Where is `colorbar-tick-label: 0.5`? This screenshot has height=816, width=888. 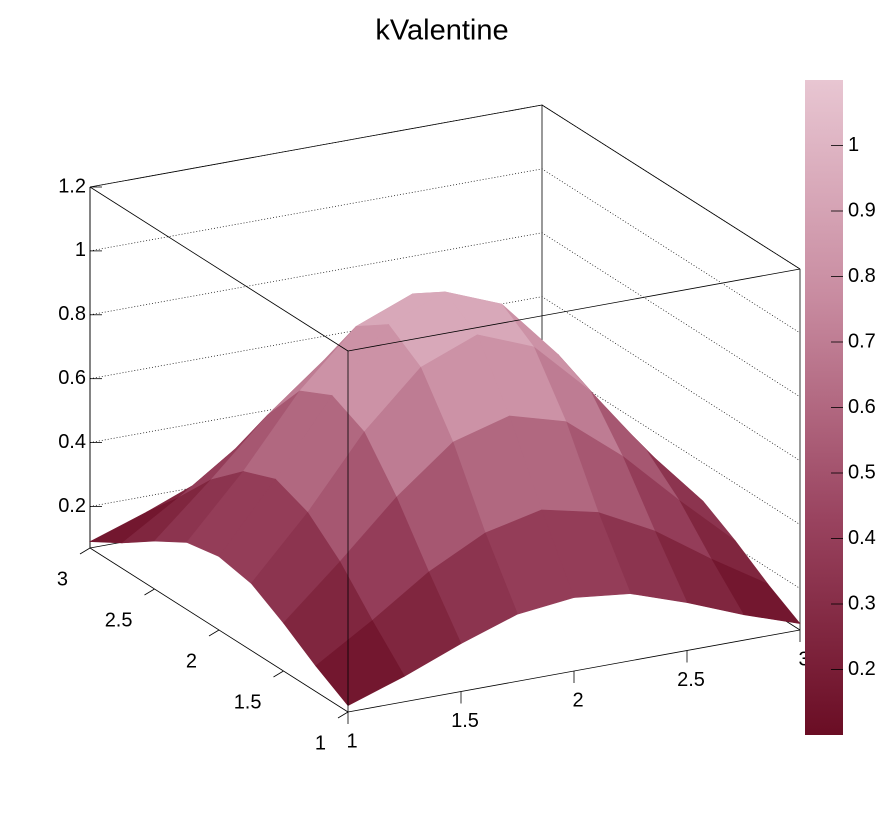 colorbar-tick-label: 0.5 is located at coordinates (862, 472).